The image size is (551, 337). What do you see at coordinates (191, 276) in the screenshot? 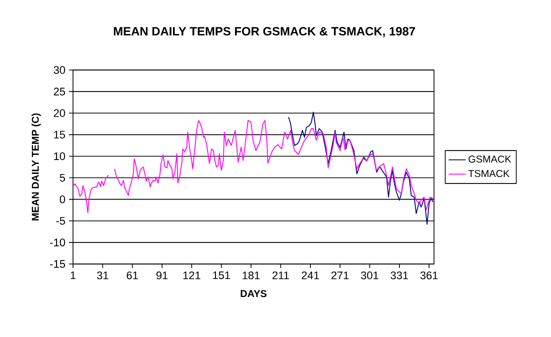
I see `x-tick-label: 121` at bounding box center [191, 276].